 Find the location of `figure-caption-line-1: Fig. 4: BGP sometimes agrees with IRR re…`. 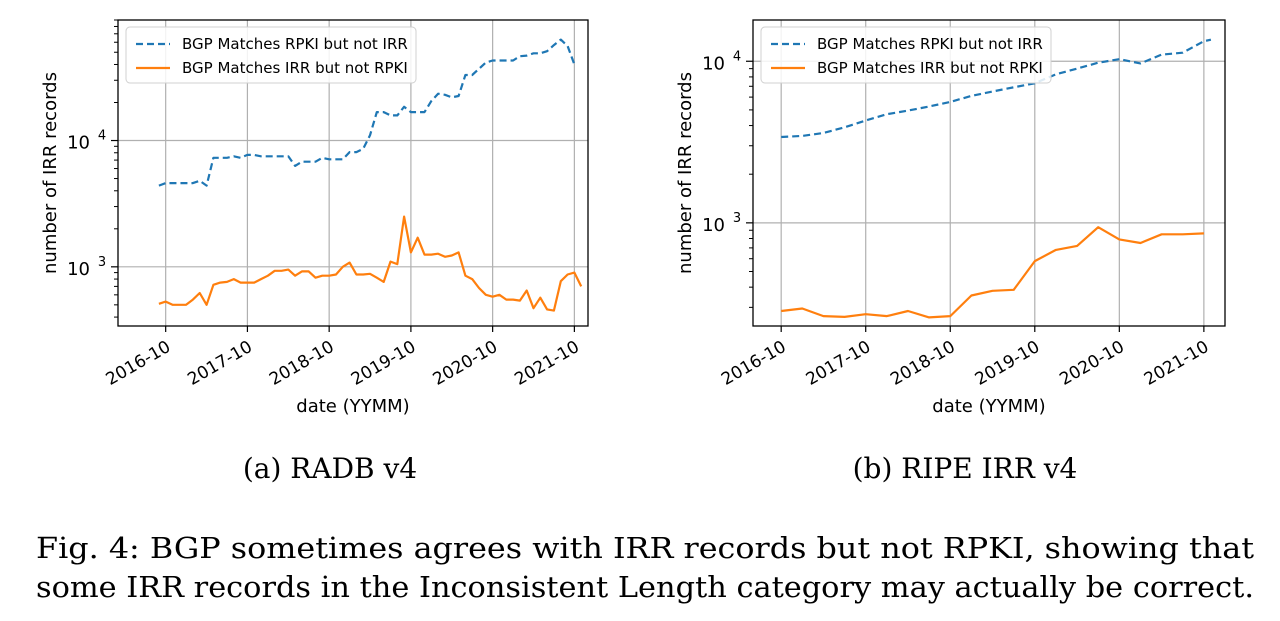

figure-caption-line-1: Fig. 4: BGP sometimes agrees with IRR re… is located at coordinates (645, 548).